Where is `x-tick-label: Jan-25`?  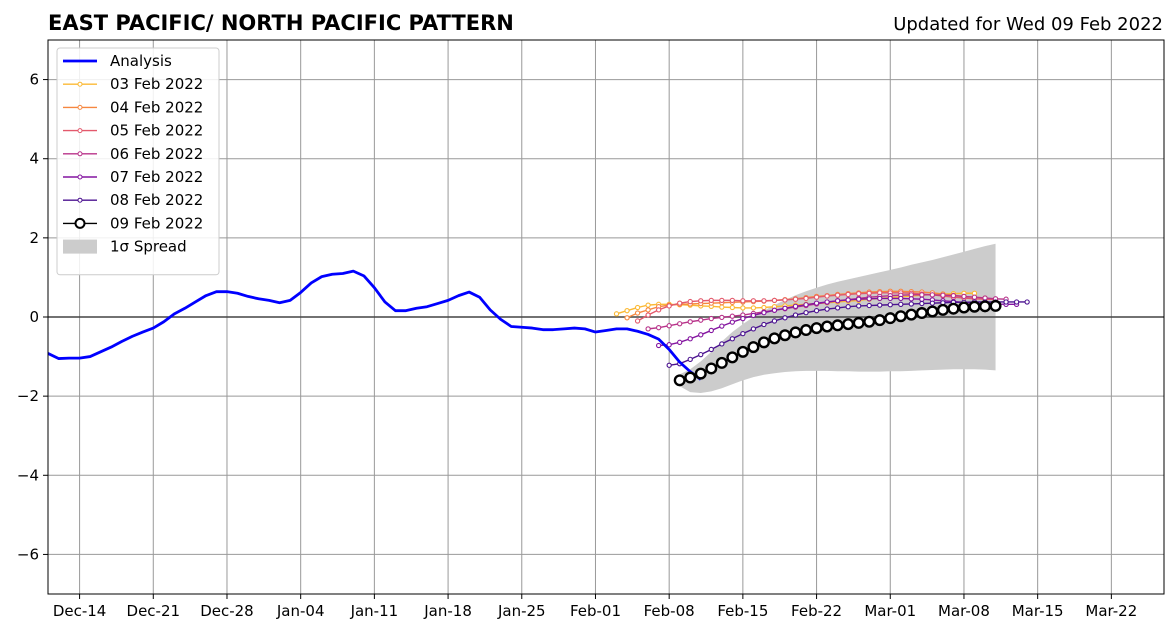
x-tick-label: Jan-25 is located at coordinates (521, 611).